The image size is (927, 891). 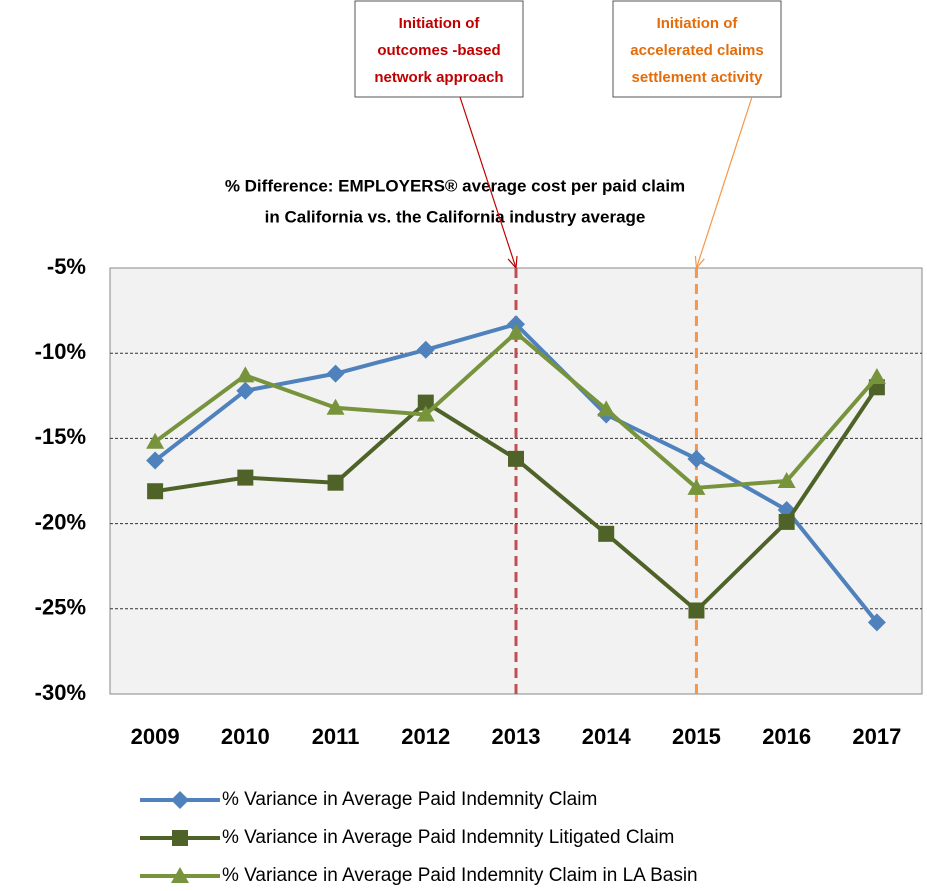 I want to click on y-tick-label: -25%, so click(x=60, y=607).